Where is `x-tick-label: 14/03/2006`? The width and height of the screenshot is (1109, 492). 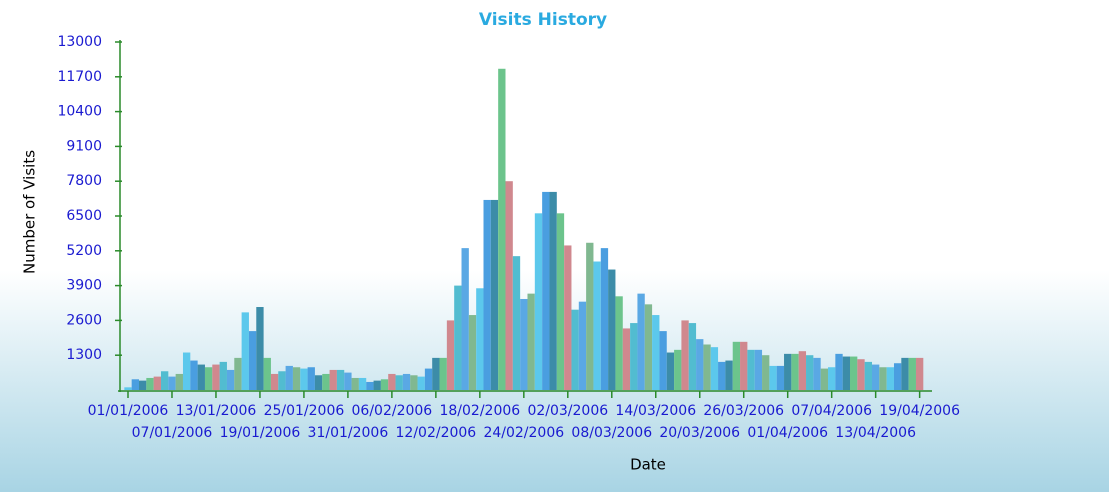
x-tick-label: 14/03/2006 is located at coordinates (655, 411).